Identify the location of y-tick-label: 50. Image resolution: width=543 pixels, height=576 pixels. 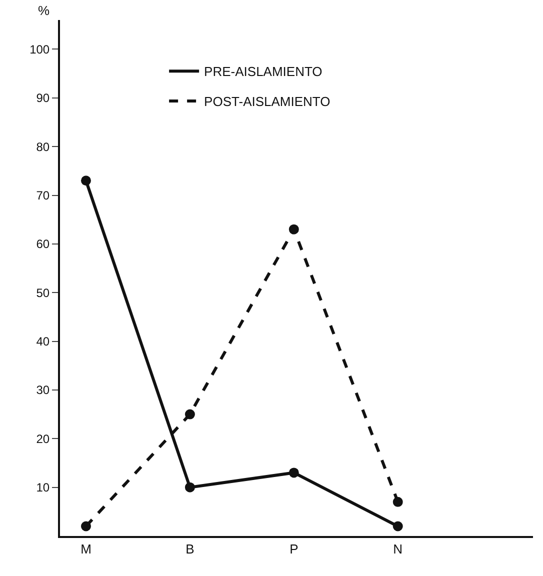
(43, 293).